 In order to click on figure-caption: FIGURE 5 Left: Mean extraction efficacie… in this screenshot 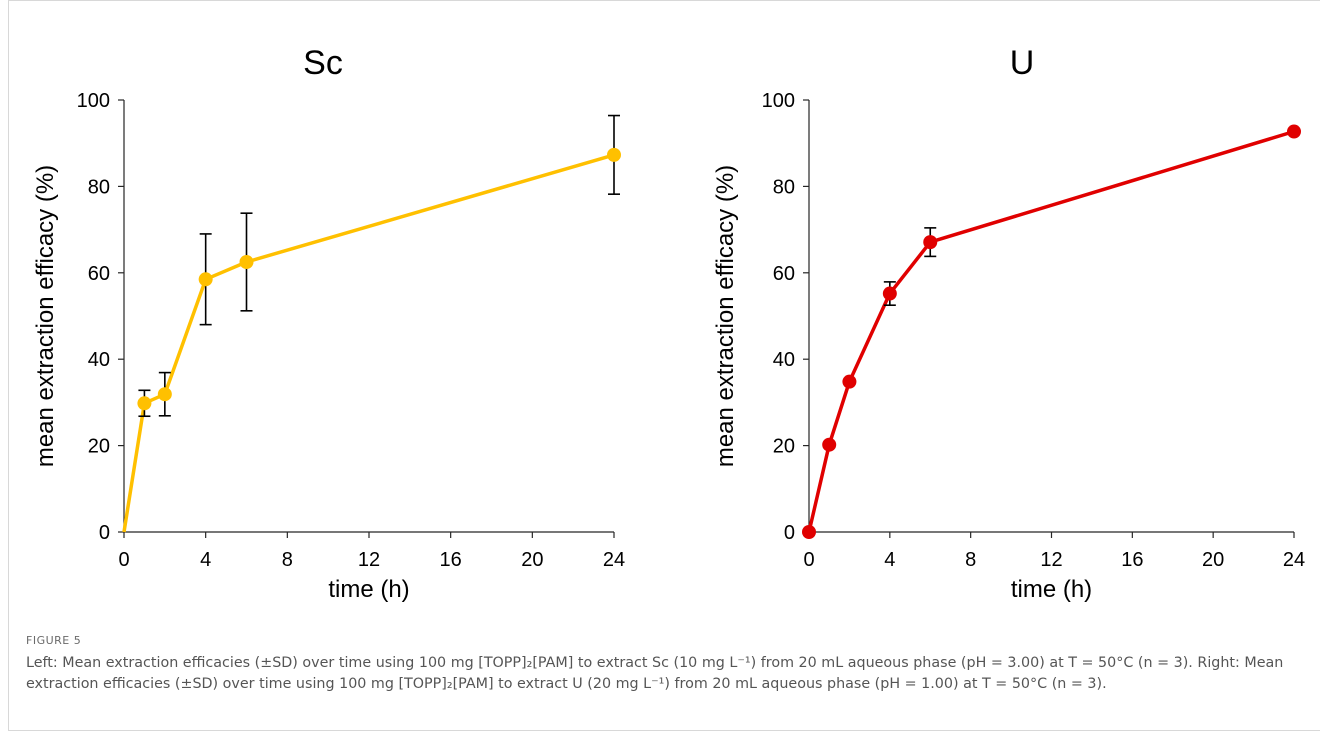, I will do `click(668, 664)`.